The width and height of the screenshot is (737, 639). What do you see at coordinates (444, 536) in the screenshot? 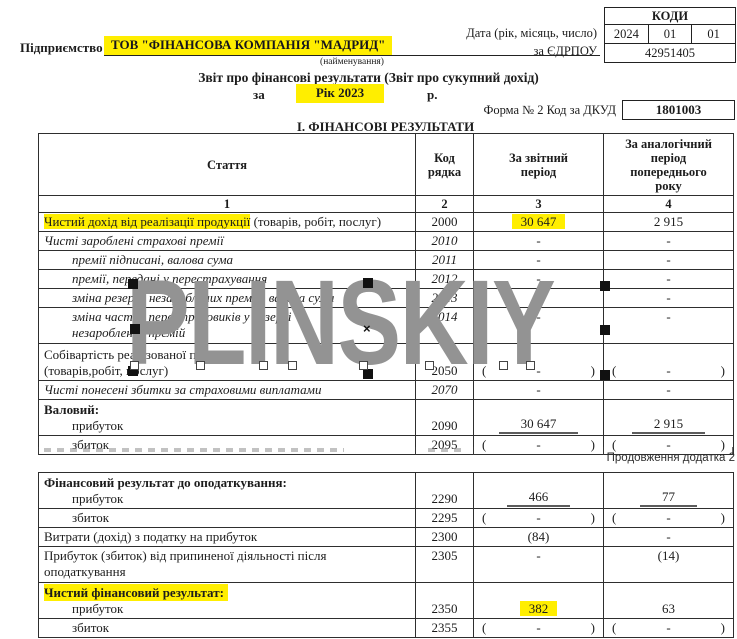
I see `row-code: 2300` at bounding box center [444, 536].